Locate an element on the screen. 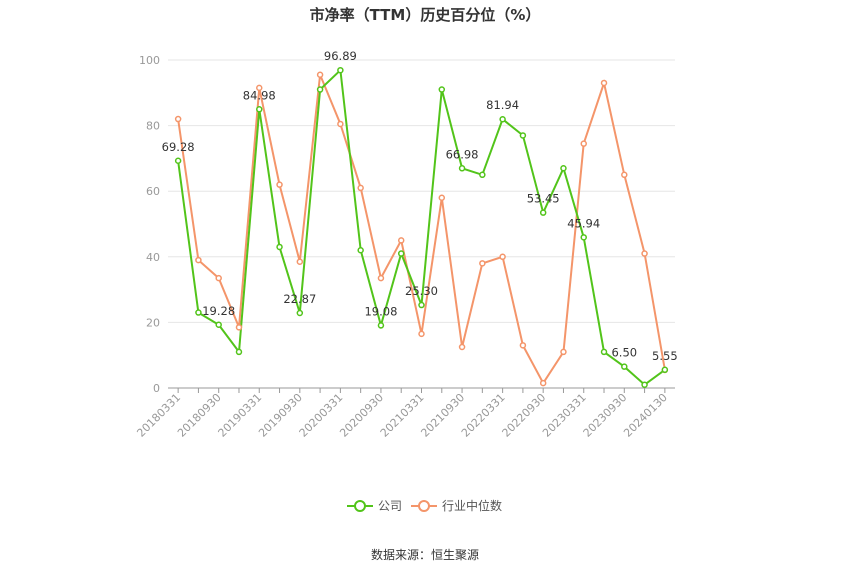 This screenshot has width=850, height=575. data-label: 53.45 is located at coordinates (543, 199).